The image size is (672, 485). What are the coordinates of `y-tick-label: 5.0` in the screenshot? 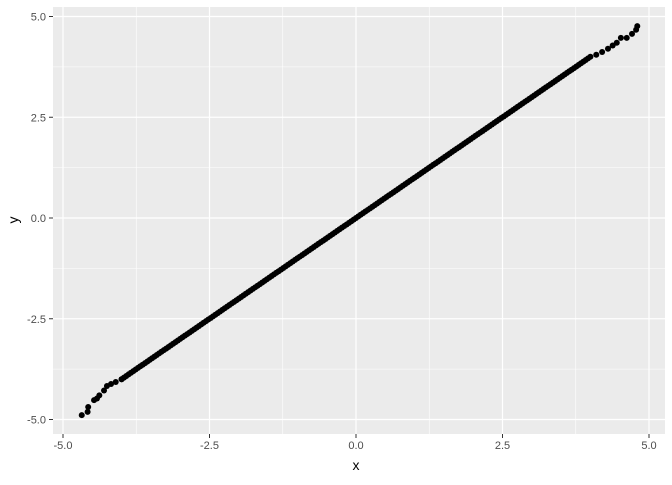 It's located at (38, 18).